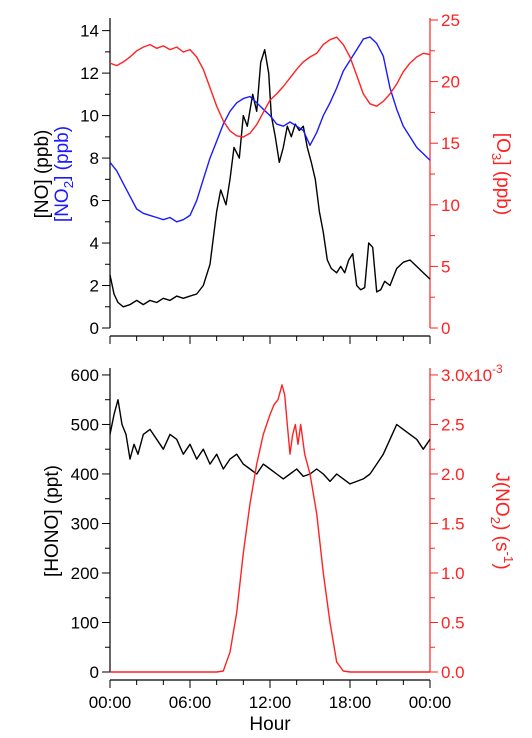 Image resolution: width=532 pixels, height=738 pixels. Describe the element at coordinates (94, 286) in the screenshot. I see `left-tick-label: 2` at that location.